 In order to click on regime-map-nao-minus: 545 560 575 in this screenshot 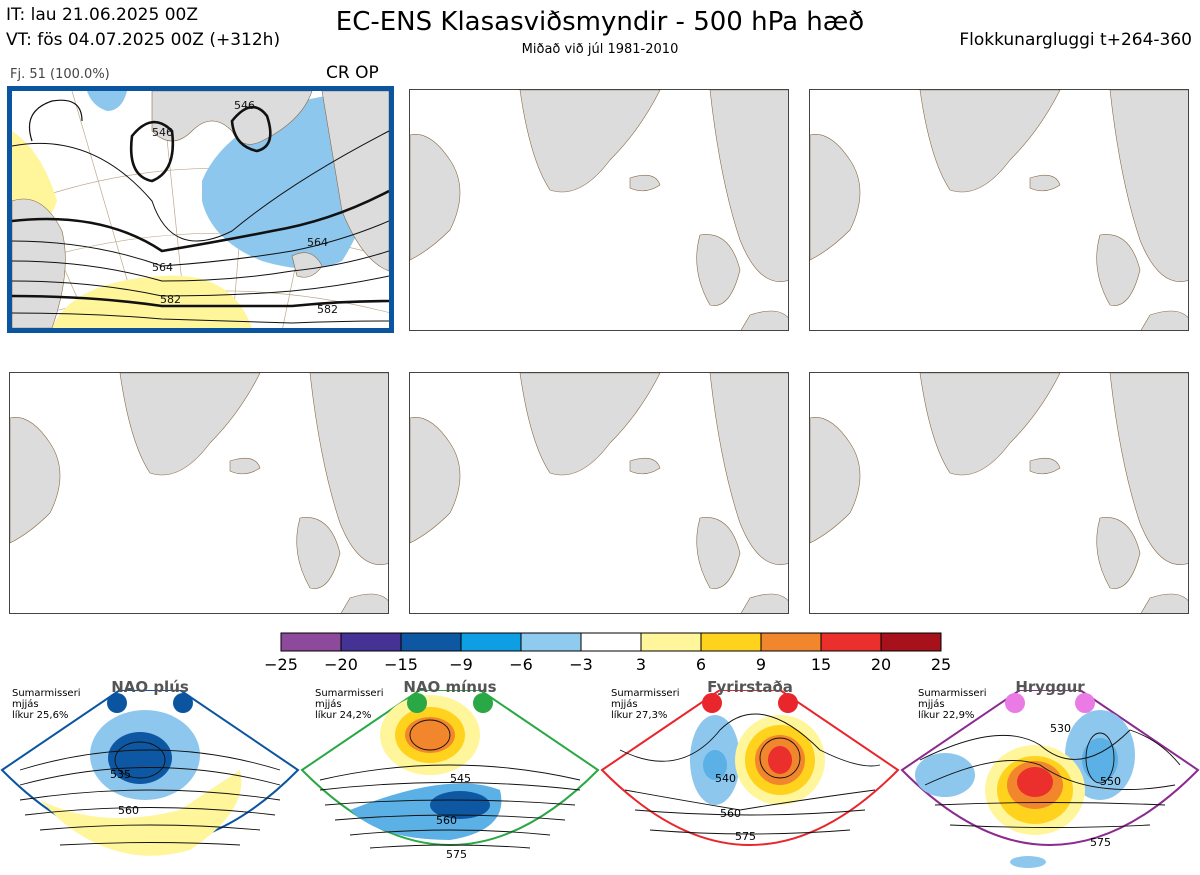, I will do `click(450, 782)`.